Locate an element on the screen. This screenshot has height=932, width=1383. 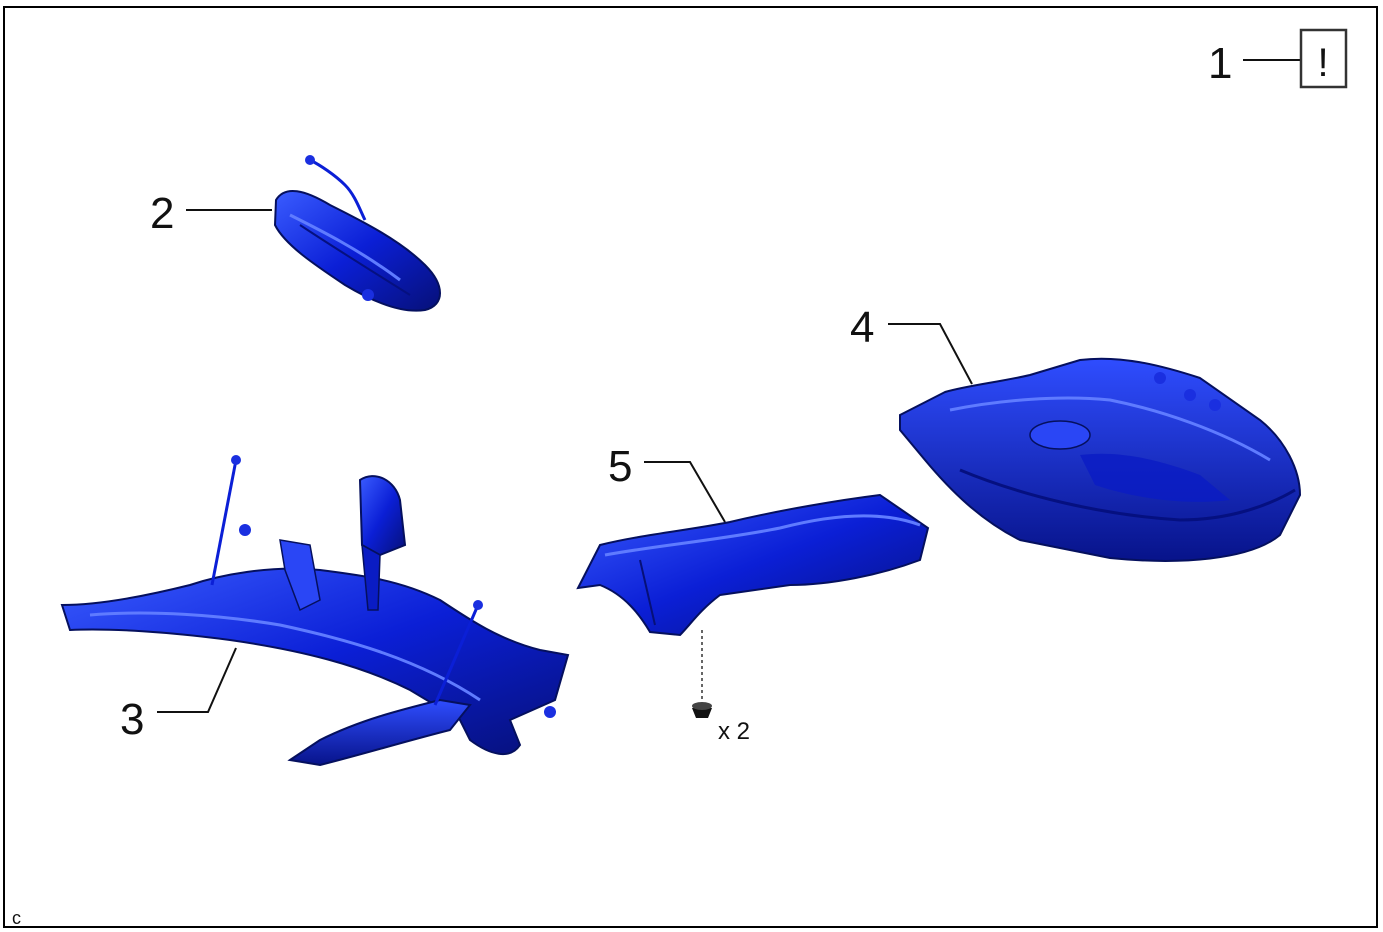
heat-insulator-shield-icon is located at coordinates (753, 589).